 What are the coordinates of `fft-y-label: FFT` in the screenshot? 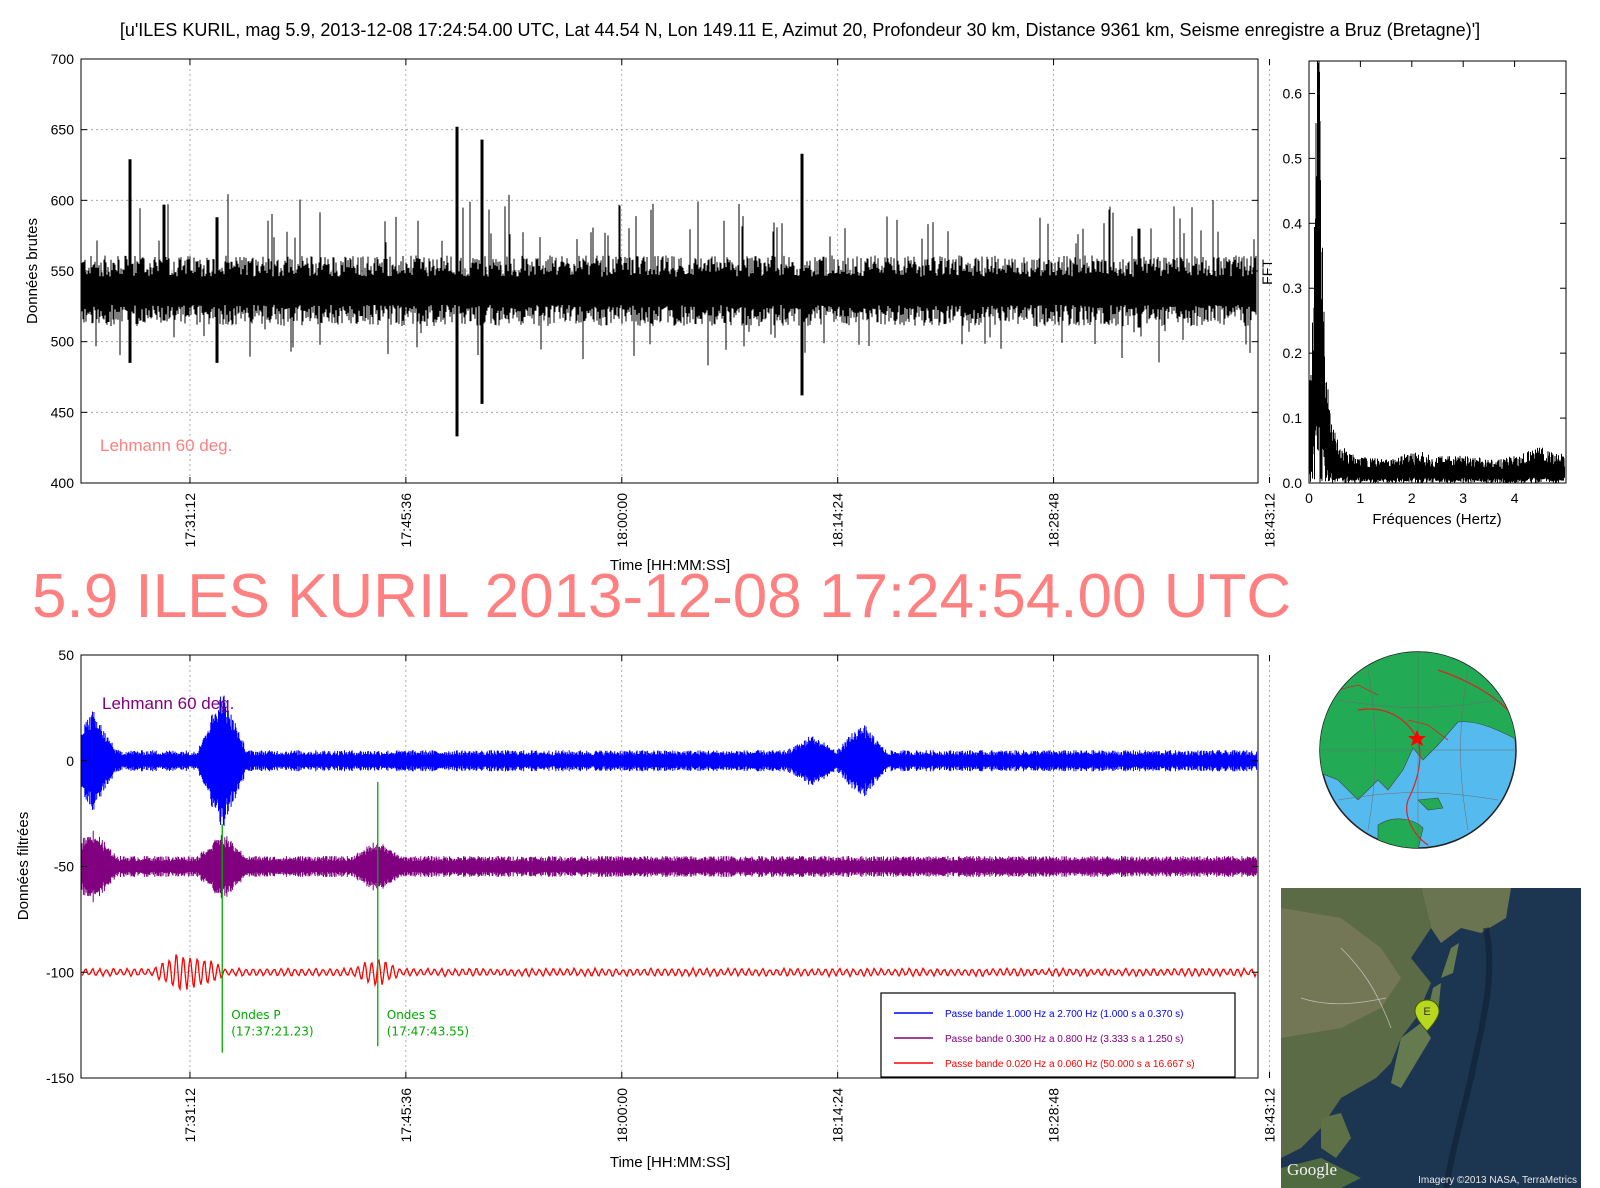 It's located at (1267, 272).